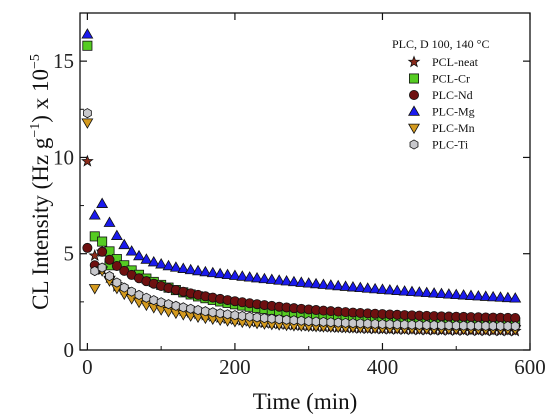  Describe the element at coordinates (69, 254) in the screenshot. I see `y-tick-label: 5` at that location.